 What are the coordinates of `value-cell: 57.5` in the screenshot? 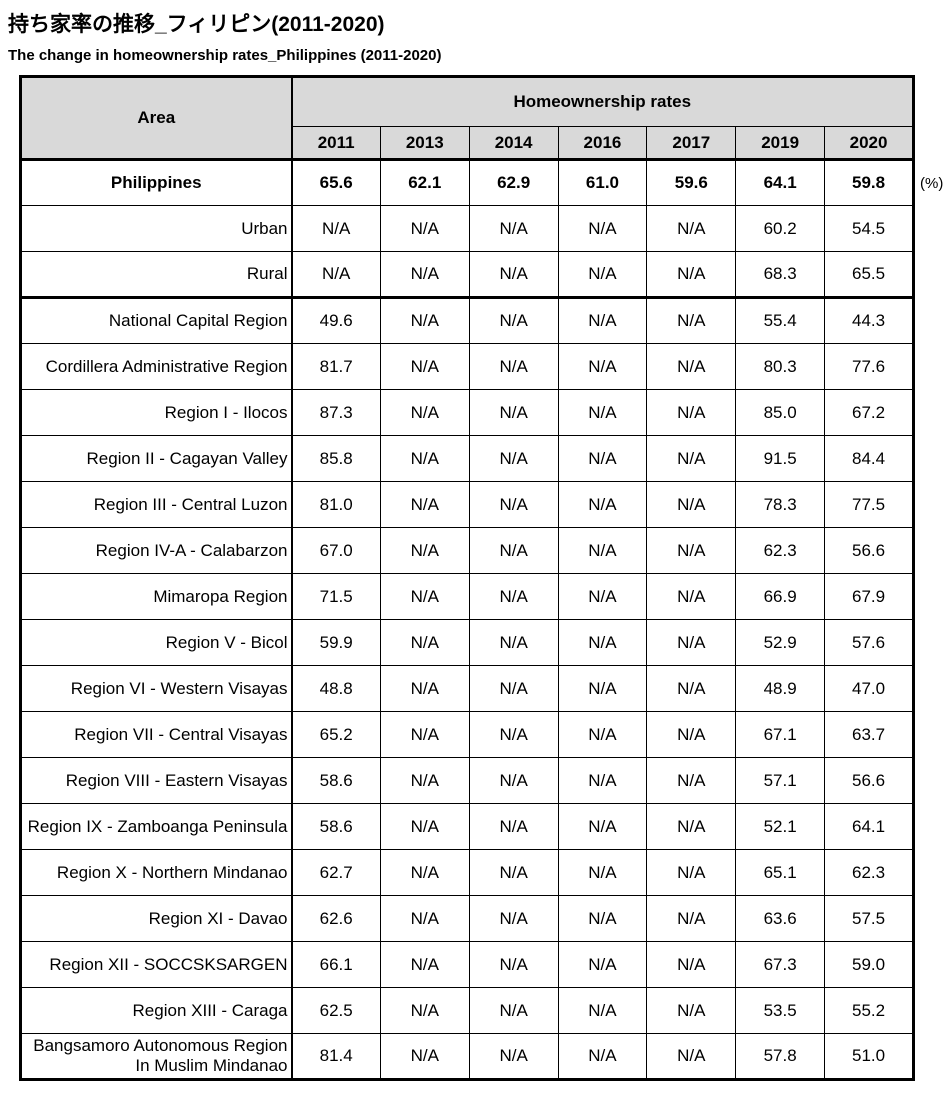 It's located at (869, 918).